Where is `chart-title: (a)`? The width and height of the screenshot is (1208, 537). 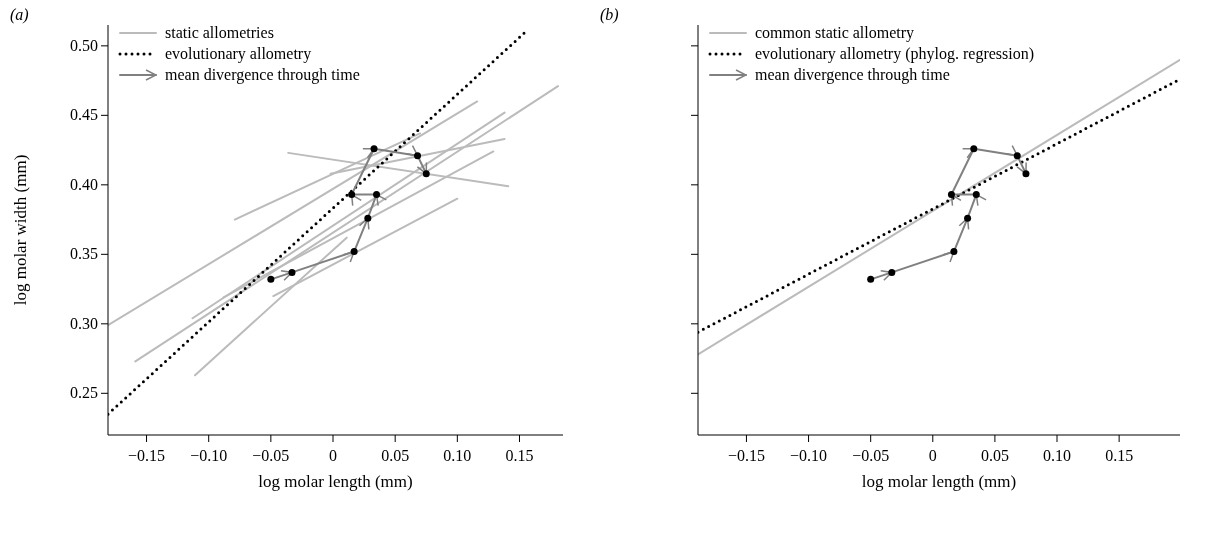 chart-title: (a) is located at coordinates (19, 15).